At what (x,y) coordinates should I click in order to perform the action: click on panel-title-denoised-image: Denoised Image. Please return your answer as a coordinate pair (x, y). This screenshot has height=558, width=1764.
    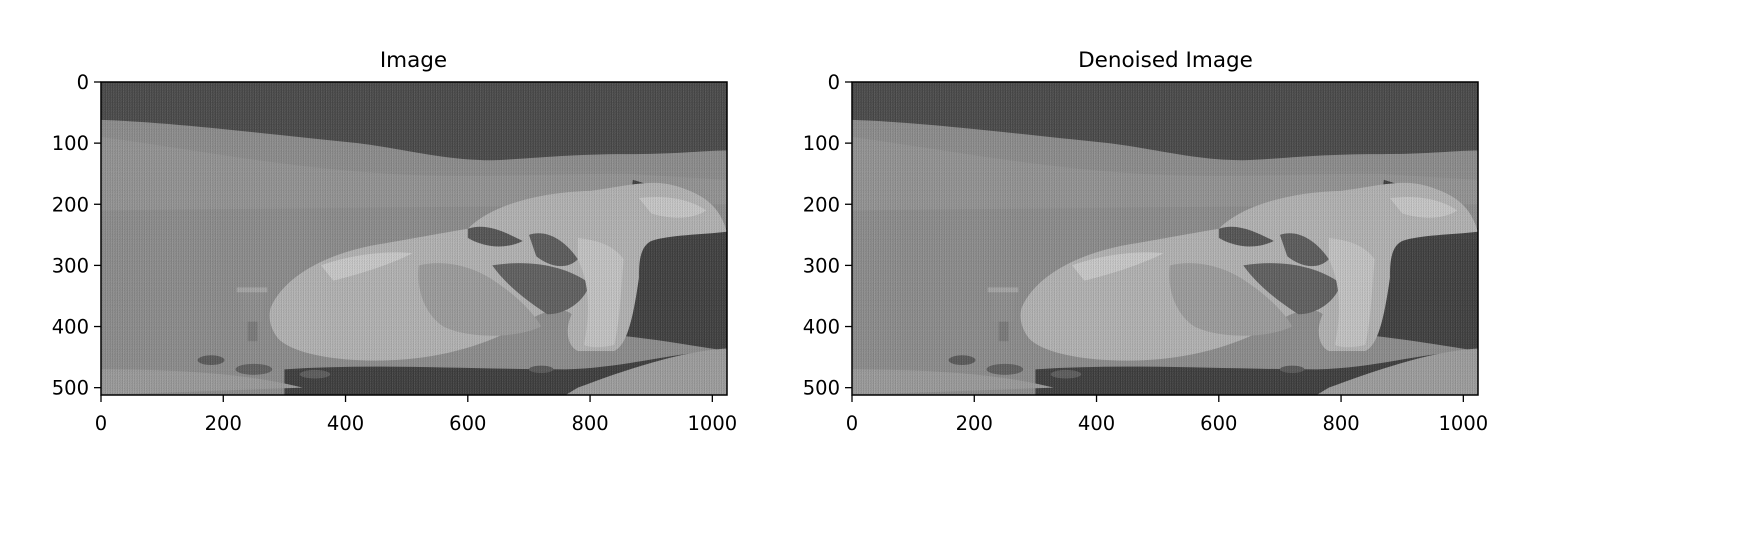
    Looking at the image, I should click on (1165, 60).